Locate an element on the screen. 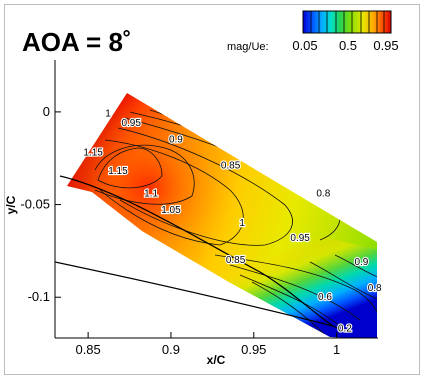 This screenshot has height=381, width=426. x-tick-label: 0.85 is located at coordinates (87, 349).